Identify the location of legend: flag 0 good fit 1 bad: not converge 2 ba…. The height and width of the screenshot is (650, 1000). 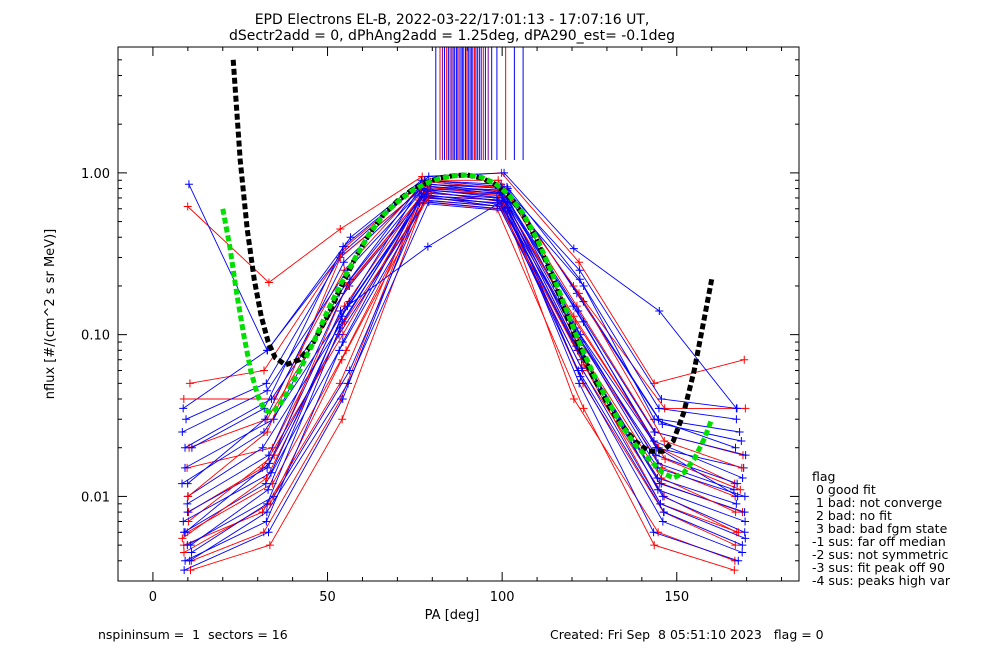
(881, 528).